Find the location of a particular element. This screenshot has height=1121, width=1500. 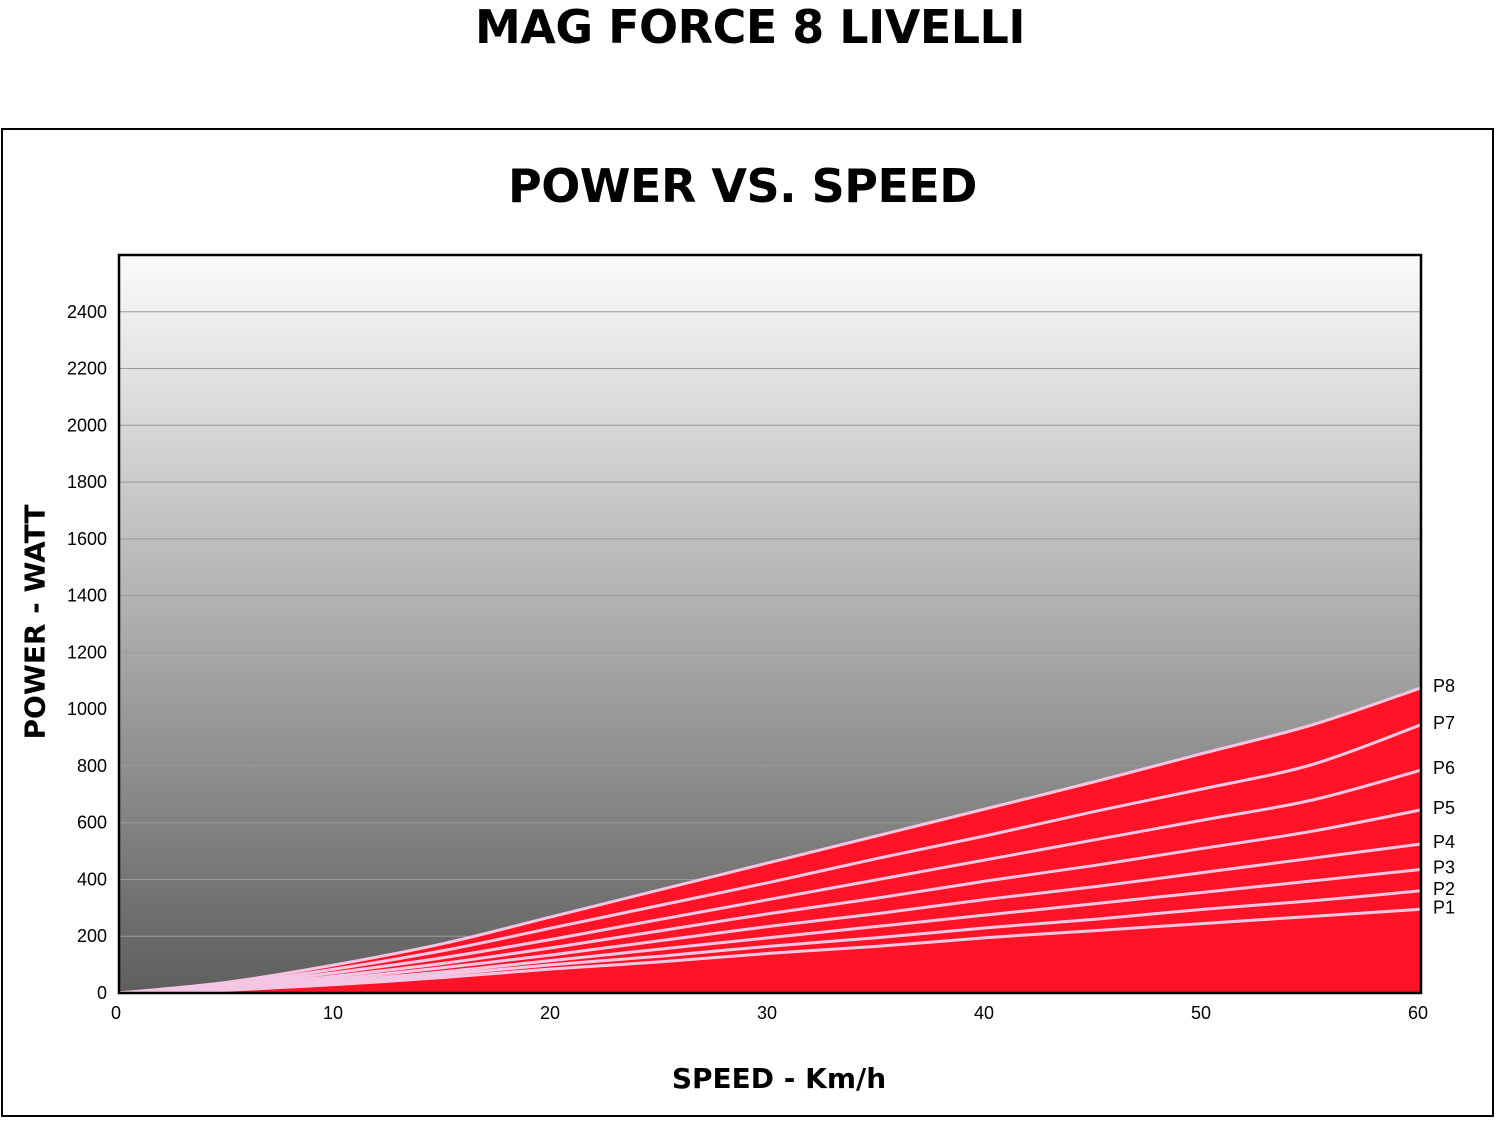

y-tick-label-1800: 1800 is located at coordinates (87, 482).